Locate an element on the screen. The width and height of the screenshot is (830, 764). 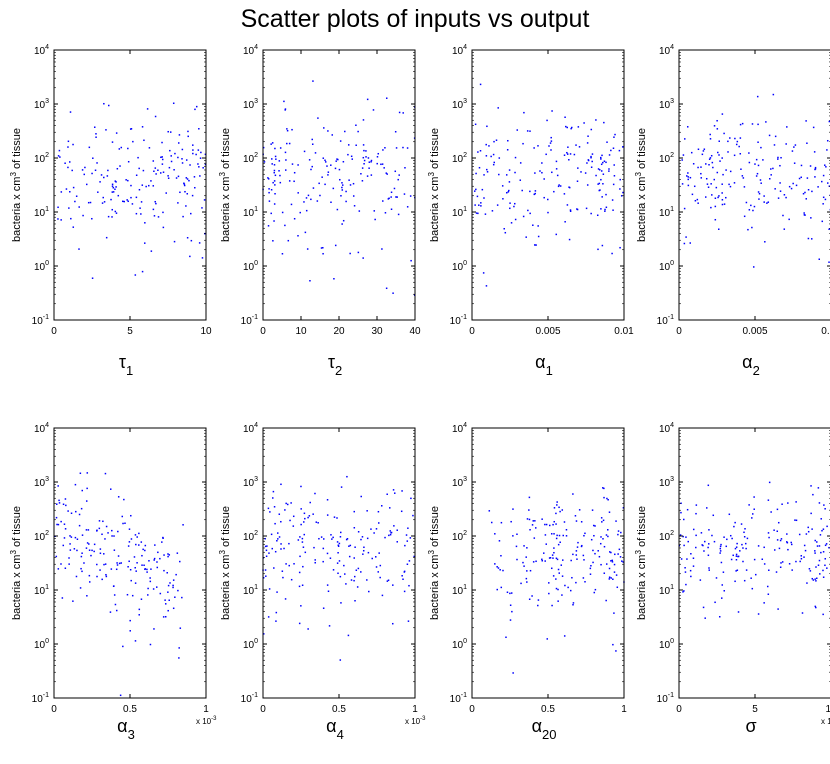
x-tick-label: 0 is located at coordinates (472, 709).